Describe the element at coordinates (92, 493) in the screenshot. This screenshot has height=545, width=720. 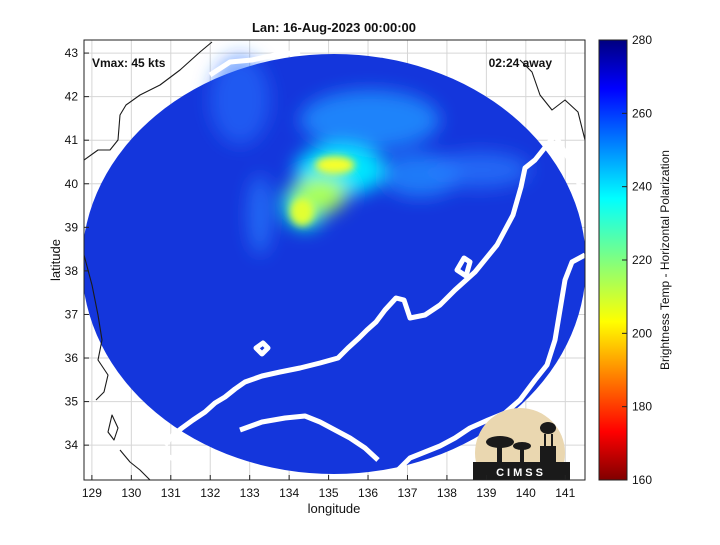
I see `x-tick-label: 129` at that location.